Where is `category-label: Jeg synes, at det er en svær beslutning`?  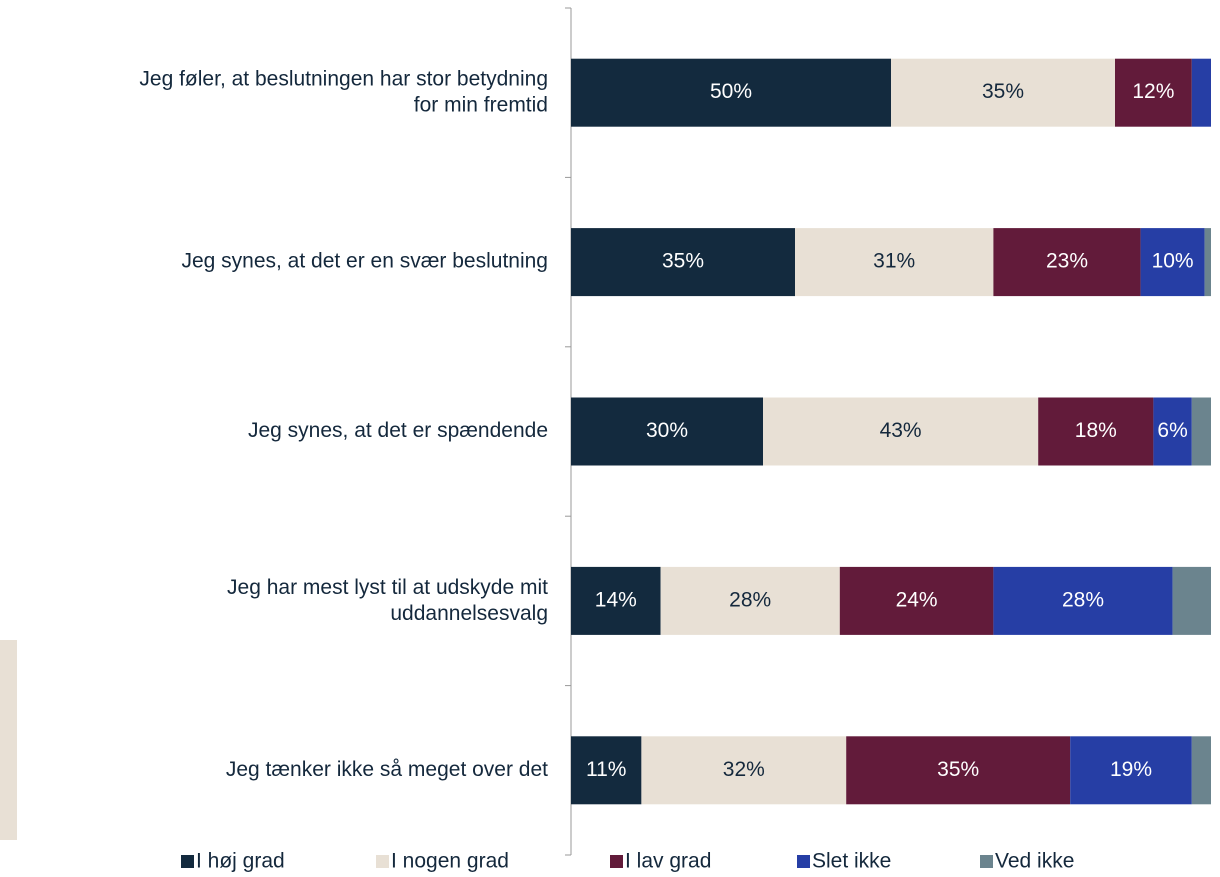
category-label: Jeg synes, at det er en svær beslutning is located at coordinates (364, 261).